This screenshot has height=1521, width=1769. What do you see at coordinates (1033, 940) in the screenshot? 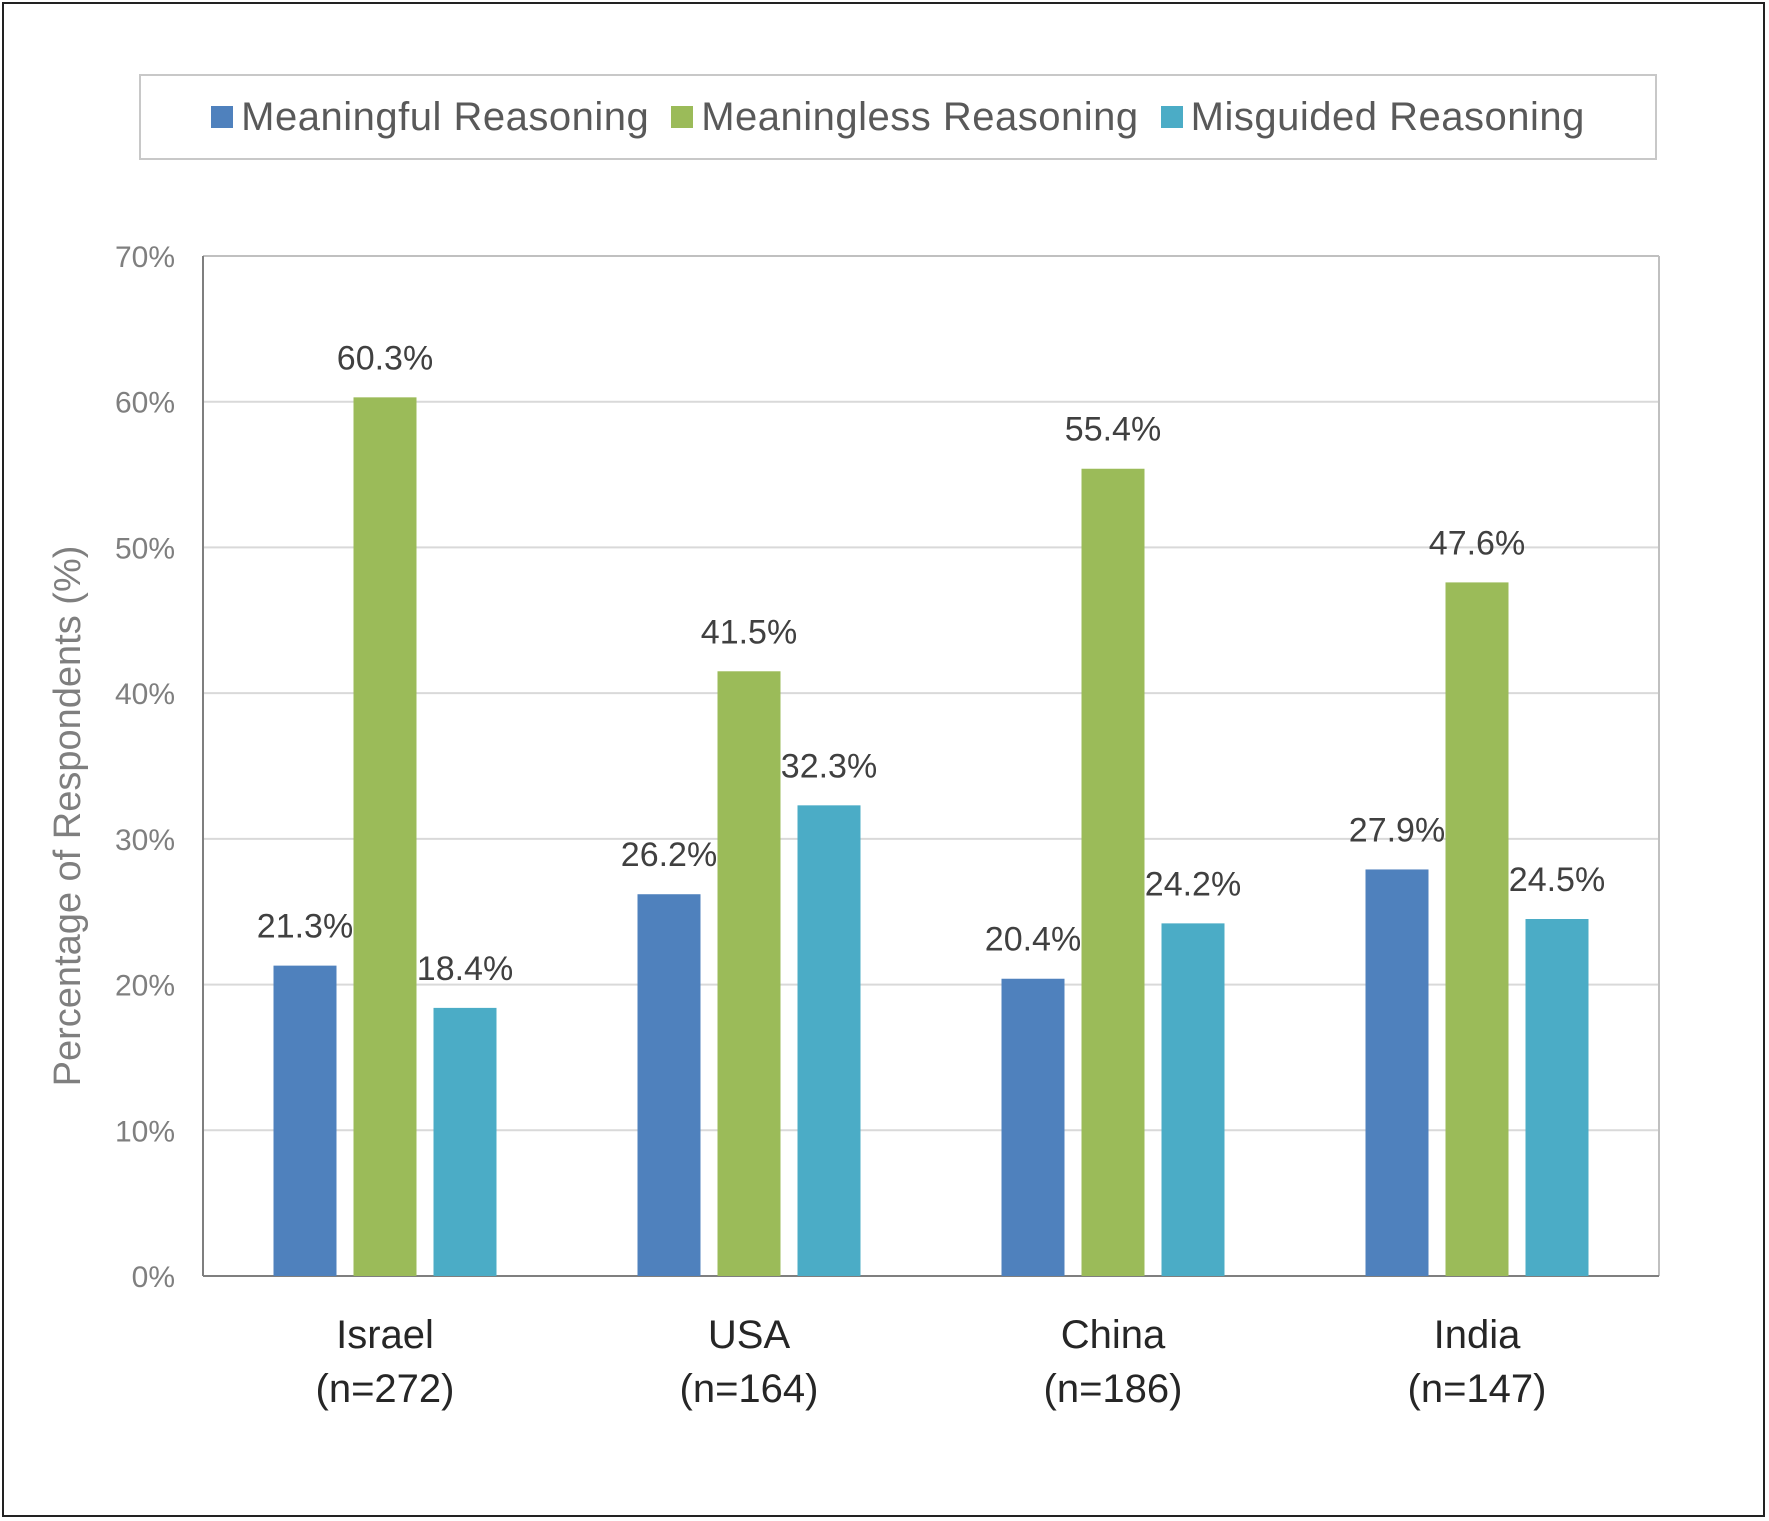
I see `data-label: 20.4%` at bounding box center [1033, 940].